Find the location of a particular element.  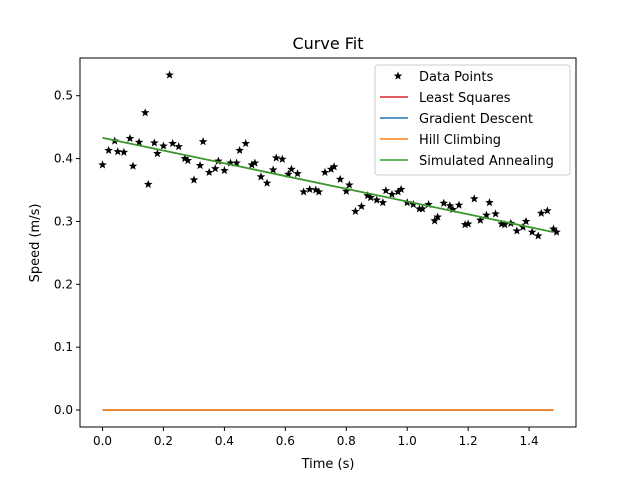

x-tick-label: 1.0 is located at coordinates (407, 441).